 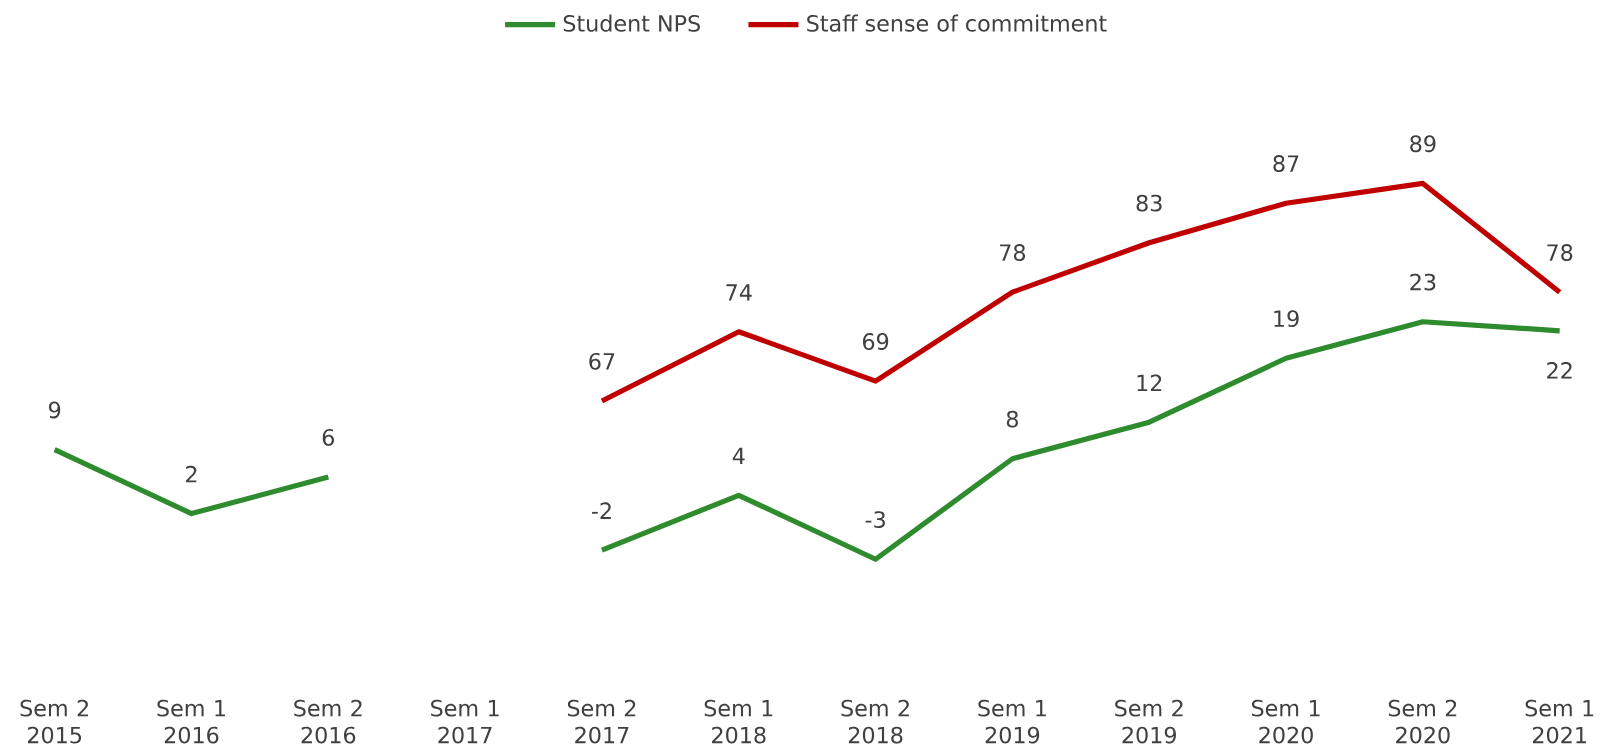 I want to click on x-tick-label: Sem 1 2016, so click(x=191, y=721).